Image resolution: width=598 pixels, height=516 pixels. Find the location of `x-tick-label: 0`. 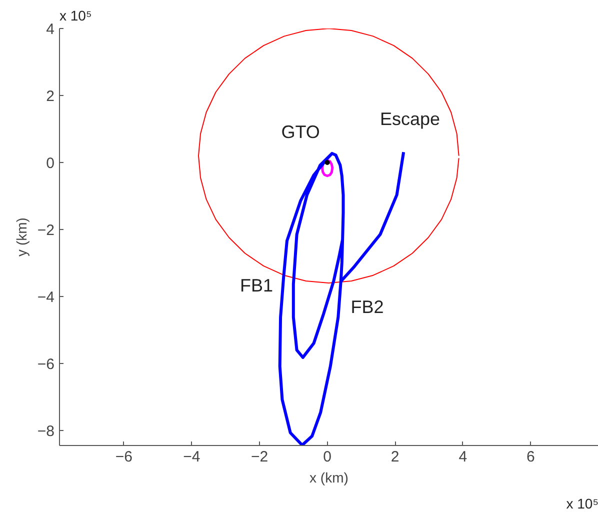

x-tick-label: 0 is located at coordinates (327, 457).